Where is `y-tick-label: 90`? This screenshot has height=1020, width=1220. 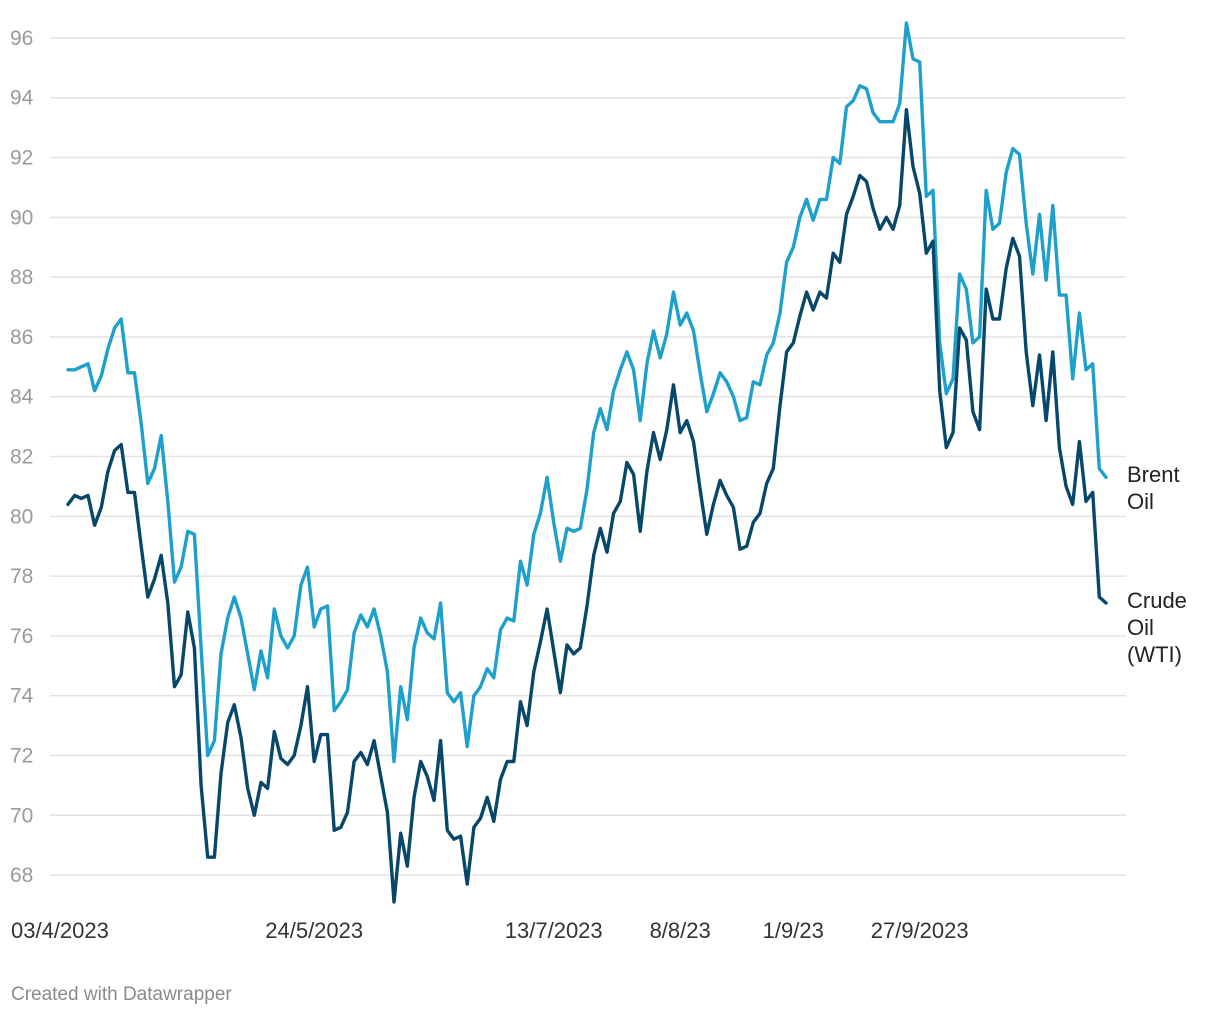
y-tick-label: 90 is located at coordinates (21, 217).